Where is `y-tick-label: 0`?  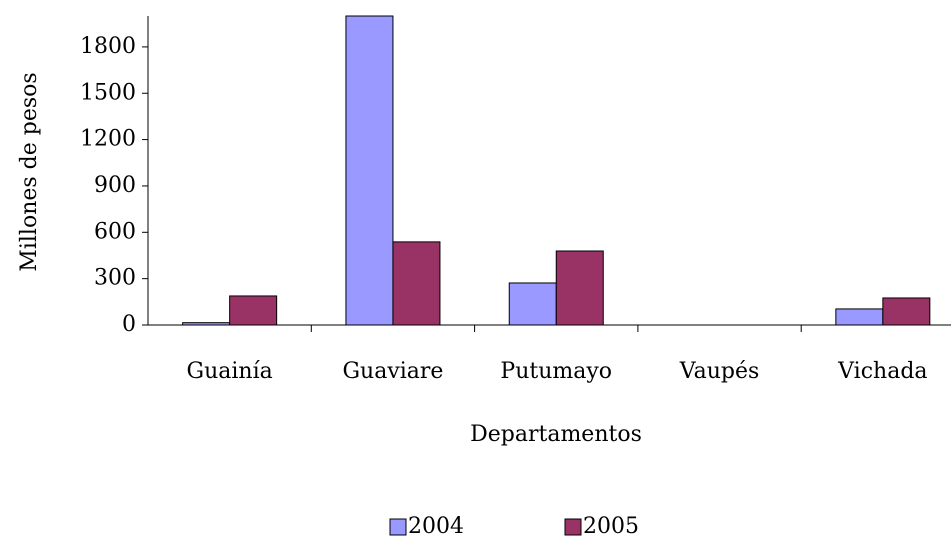
y-tick-label: 0 is located at coordinates (129, 324).